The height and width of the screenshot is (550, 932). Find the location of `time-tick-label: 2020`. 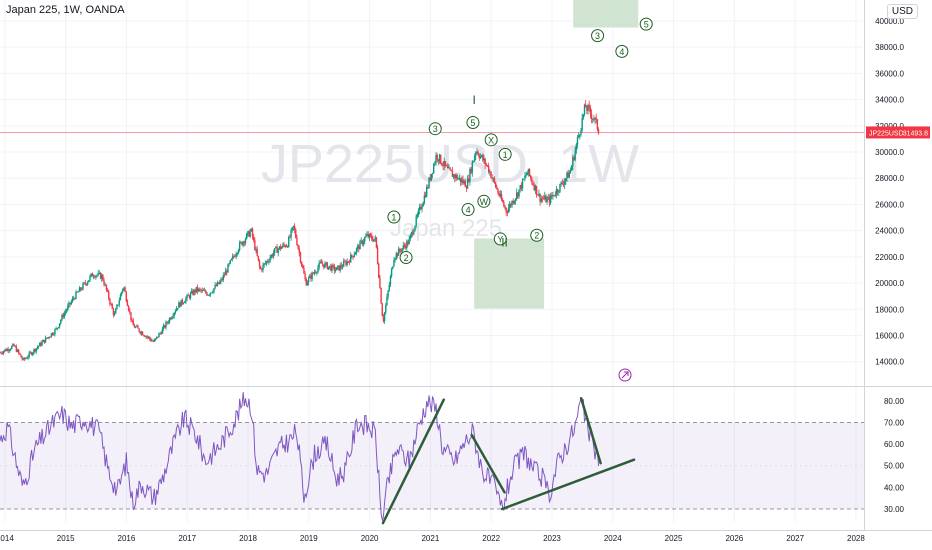

time-tick-label: 2020 is located at coordinates (370, 538).